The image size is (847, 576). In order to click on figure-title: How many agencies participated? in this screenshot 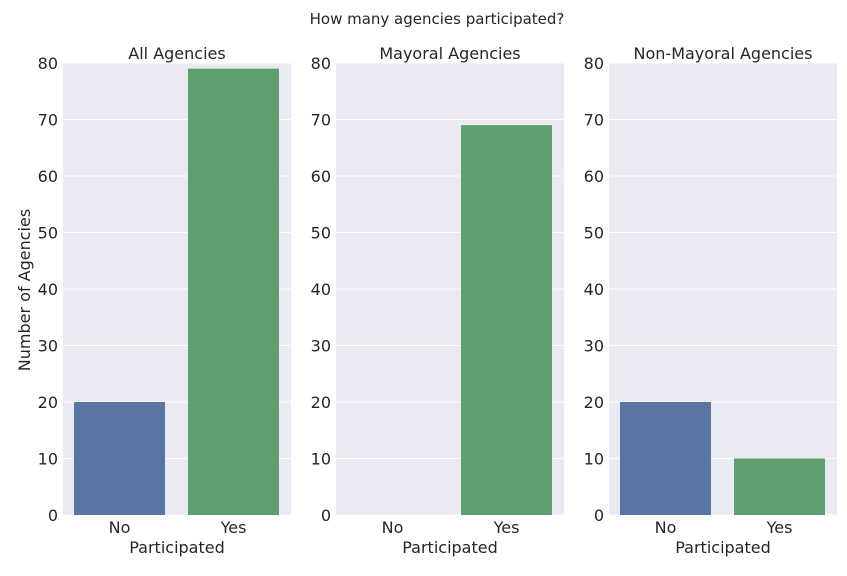, I will do `click(437, 19)`.